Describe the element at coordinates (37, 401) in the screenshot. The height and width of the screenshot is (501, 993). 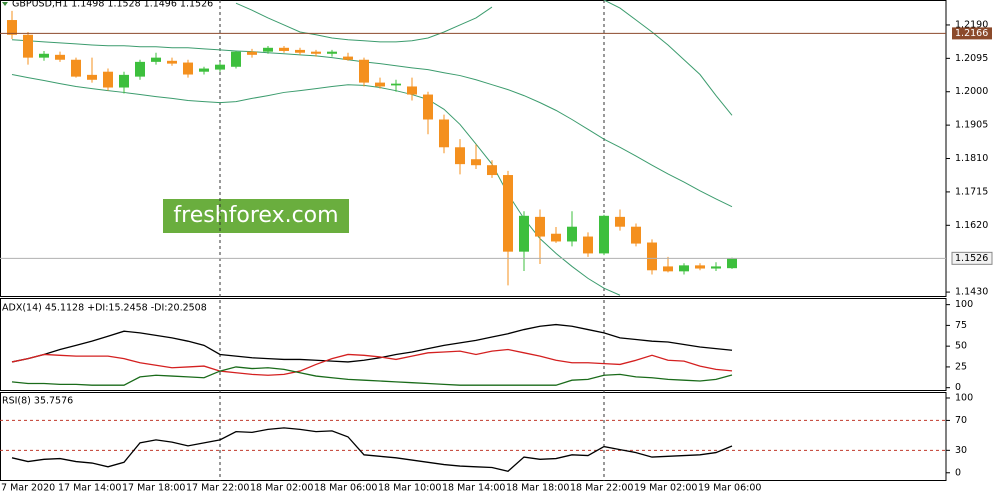
I see `rsi-title: RSI(8) 35.7576` at that location.